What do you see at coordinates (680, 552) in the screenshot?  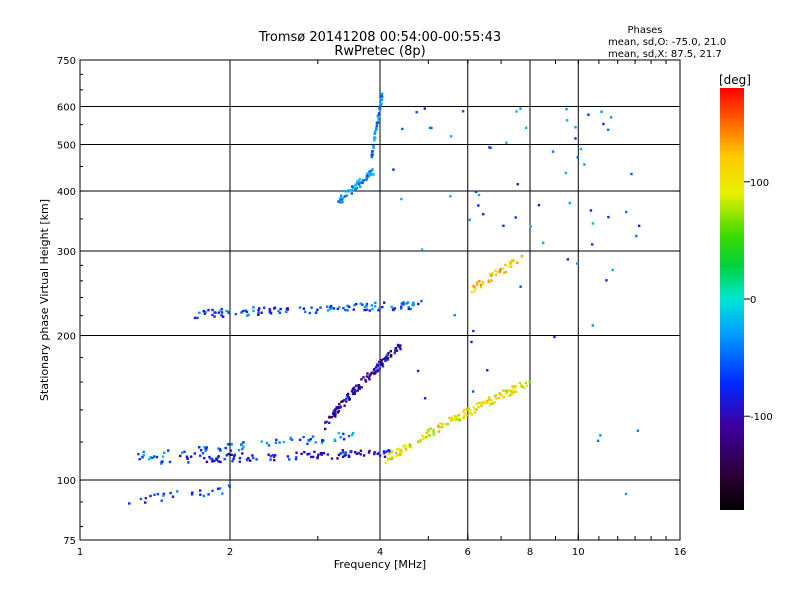 I see `x-tick-label: 16` at bounding box center [680, 552].